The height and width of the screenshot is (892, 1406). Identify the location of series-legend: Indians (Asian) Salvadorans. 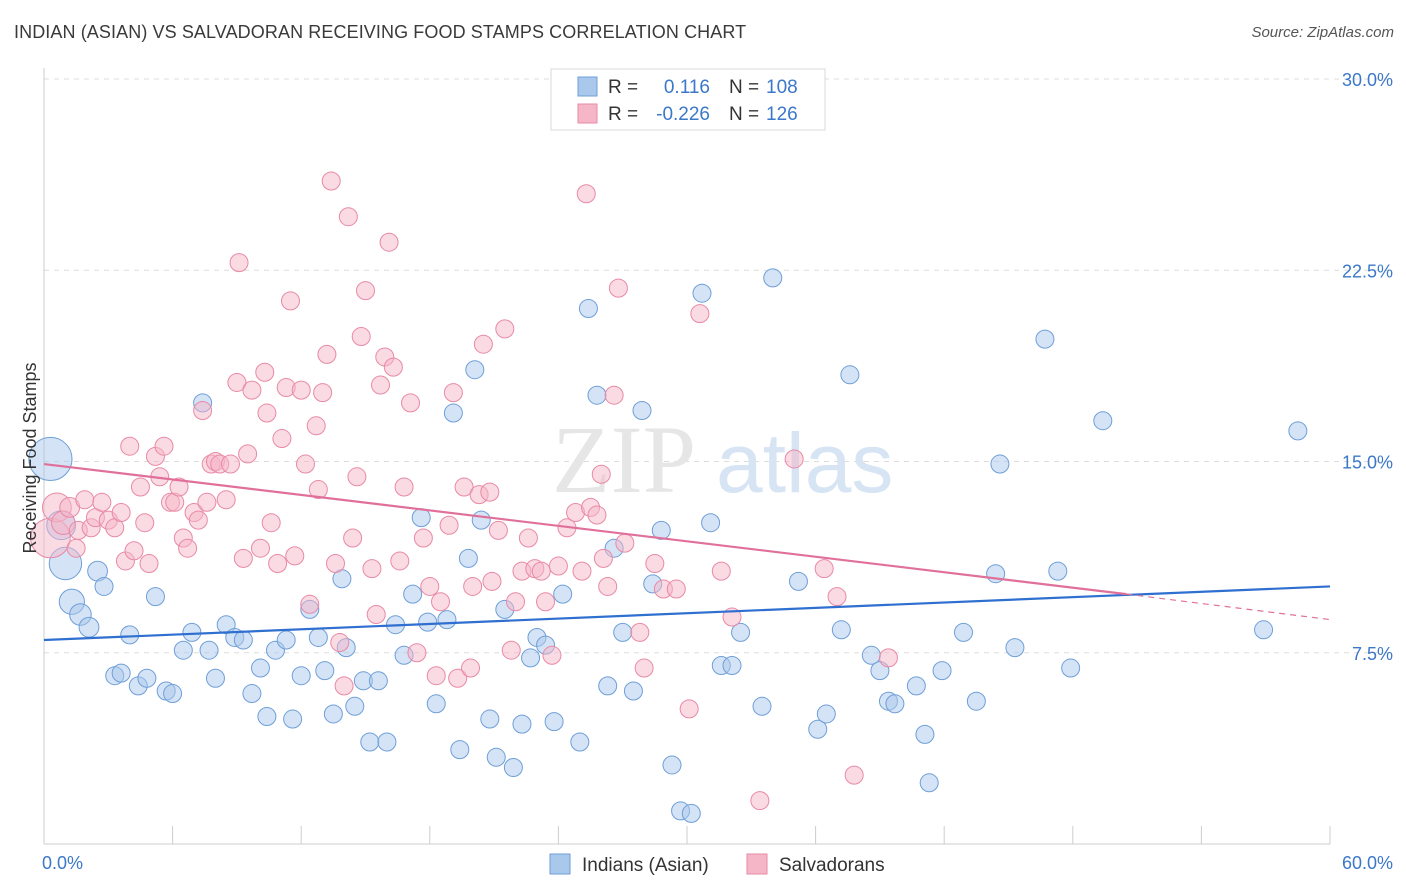
(717, 864).